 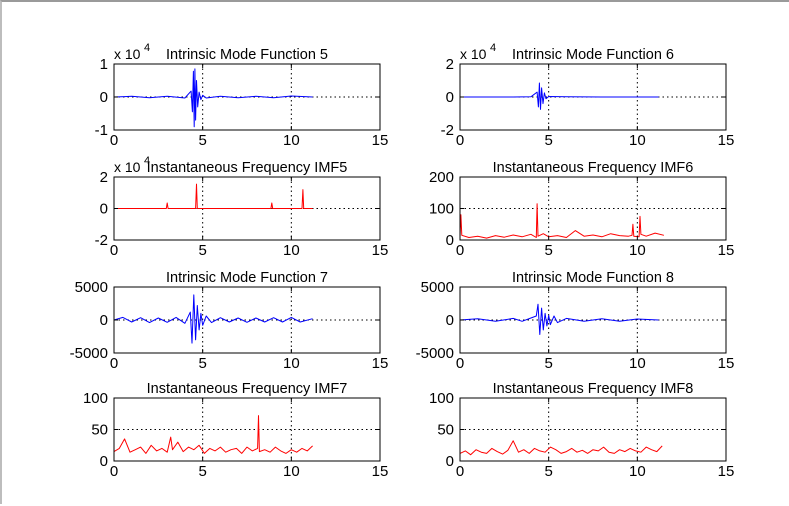 What do you see at coordinates (247, 278) in the screenshot?
I see `subplot-title: Intrinsic Mode Function 7` at bounding box center [247, 278].